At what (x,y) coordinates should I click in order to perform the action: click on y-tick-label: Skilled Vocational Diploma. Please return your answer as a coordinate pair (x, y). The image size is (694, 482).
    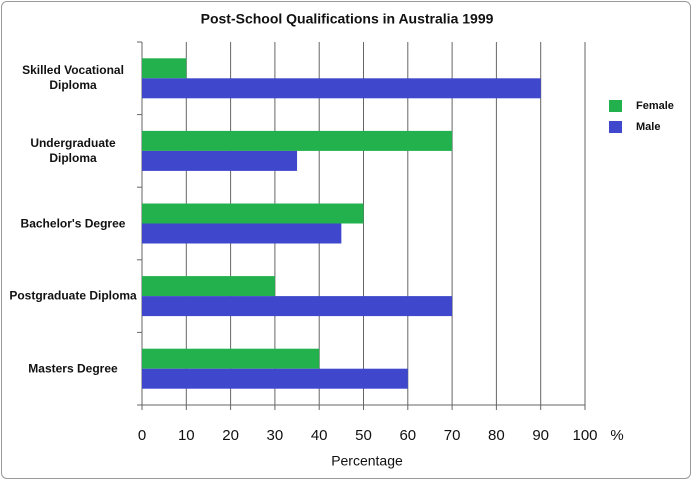
    Looking at the image, I should click on (73, 78).